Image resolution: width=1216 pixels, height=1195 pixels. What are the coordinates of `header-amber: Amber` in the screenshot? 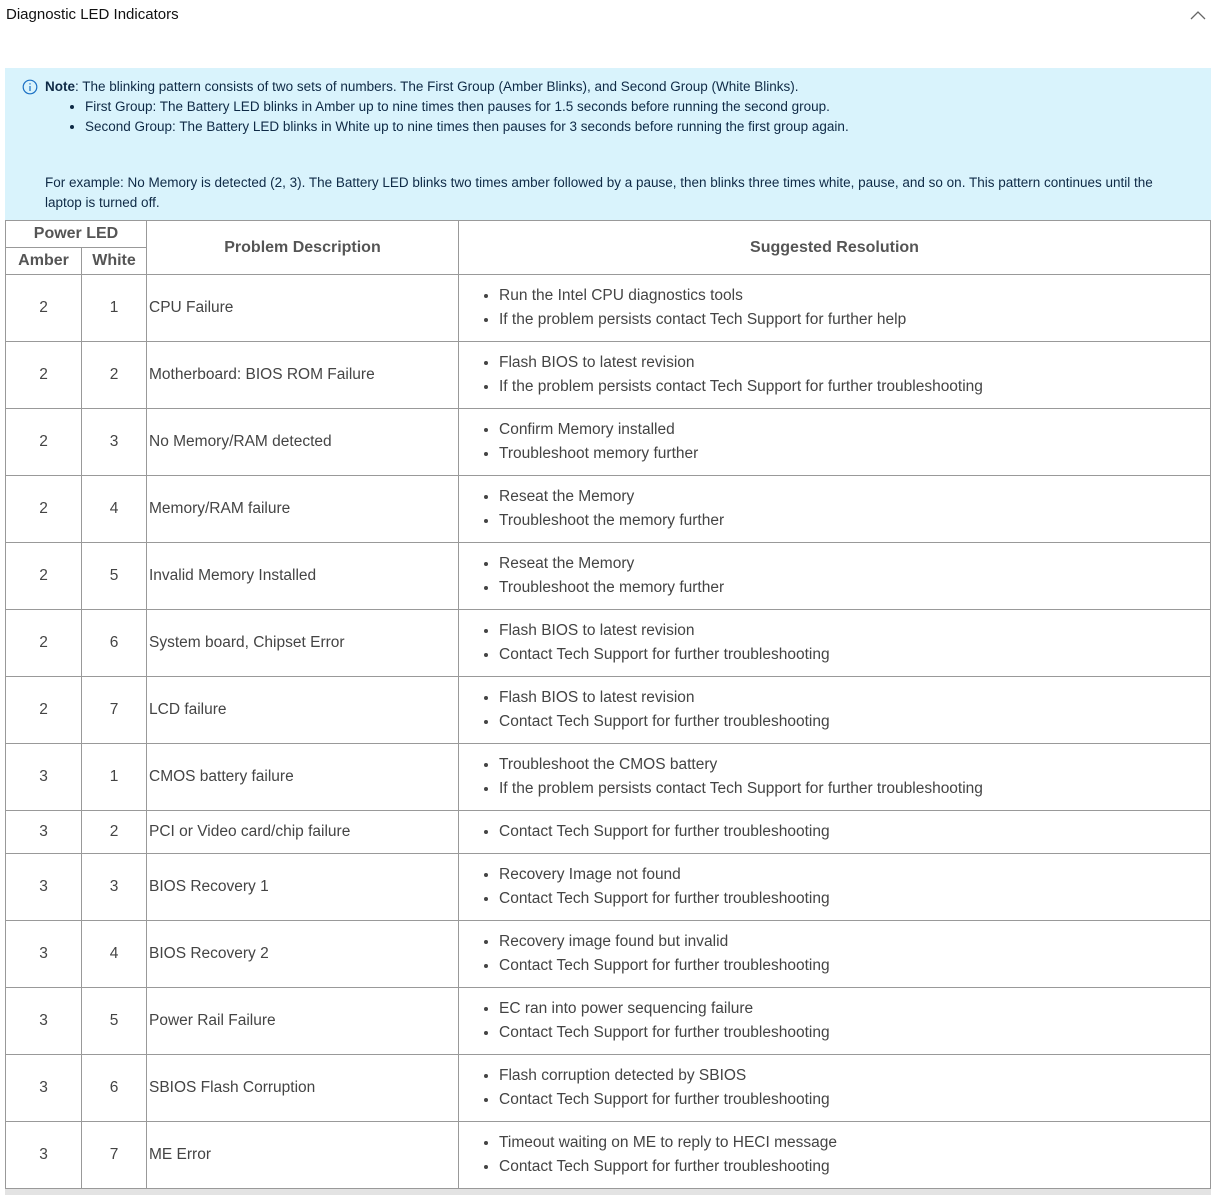 It's located at (43, 261).